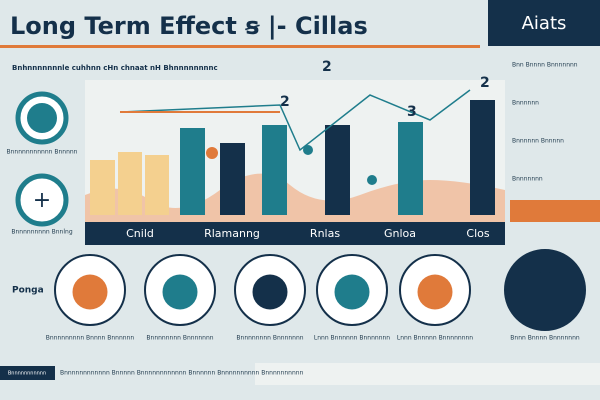 The height and width of the screenshot is (400, 600). What do you see at coordinates (412, 112) in the screenshot?
I see `annotation: 3` at bounding box center [412, 112].